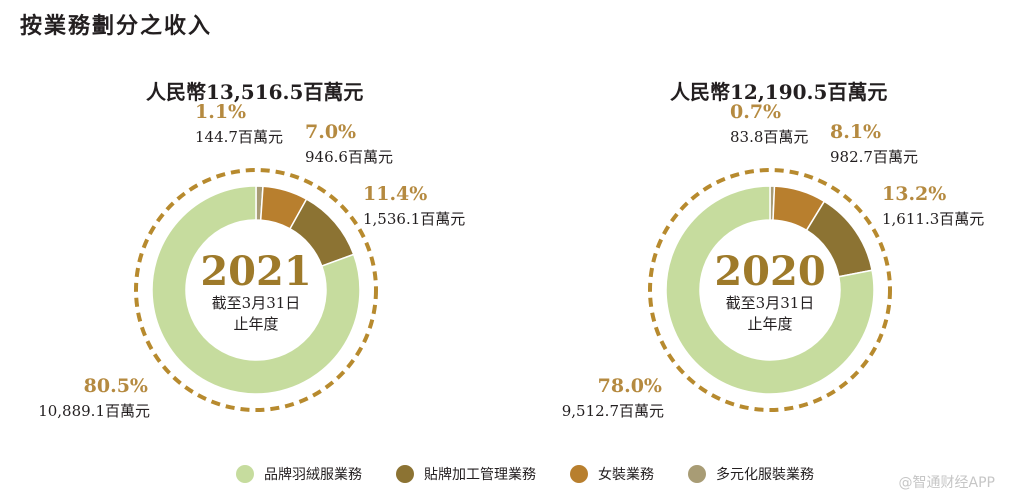 Image resolution: width=1013 pixels, height=500 pixels. Describe the element at coordinates (626, 475) in the screenshot. I see `legend-label-women: 女裝業務` at that location.